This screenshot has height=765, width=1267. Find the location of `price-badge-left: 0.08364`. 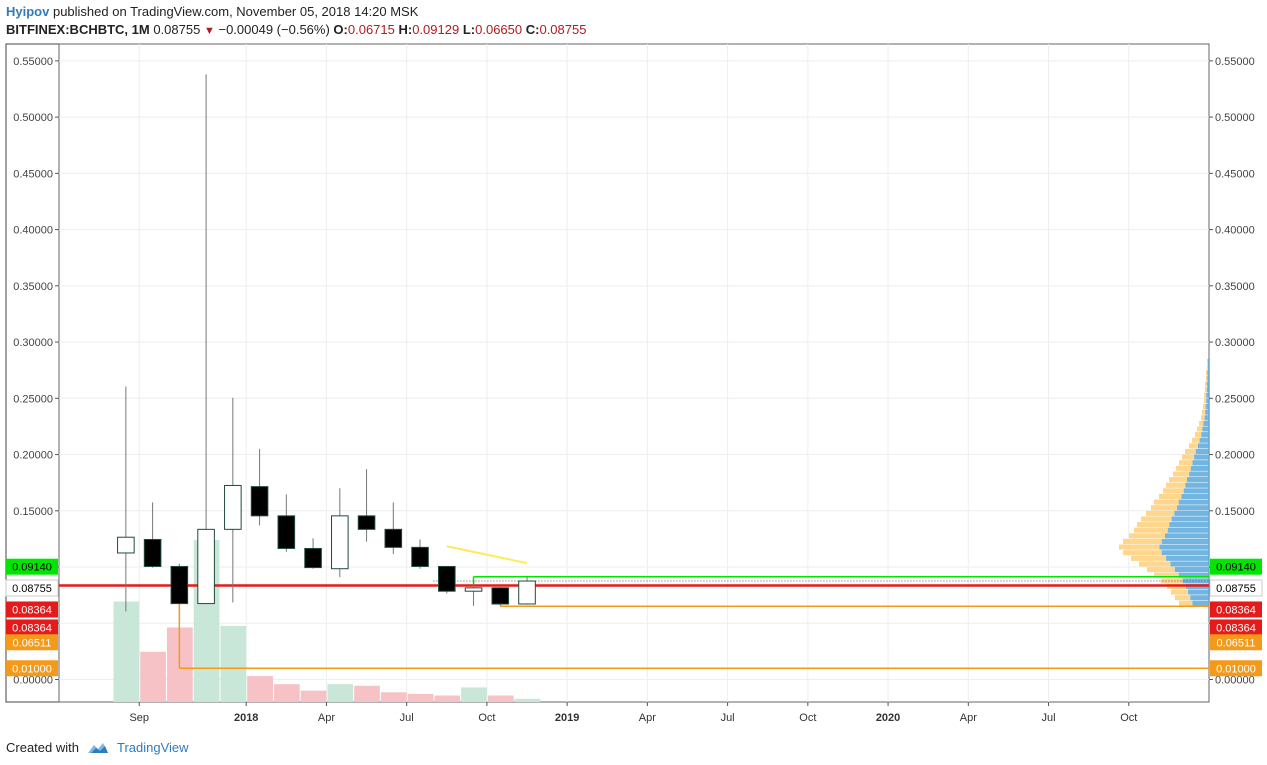

price-badge-left: 0.08364 is located at coordinates (32, 627).